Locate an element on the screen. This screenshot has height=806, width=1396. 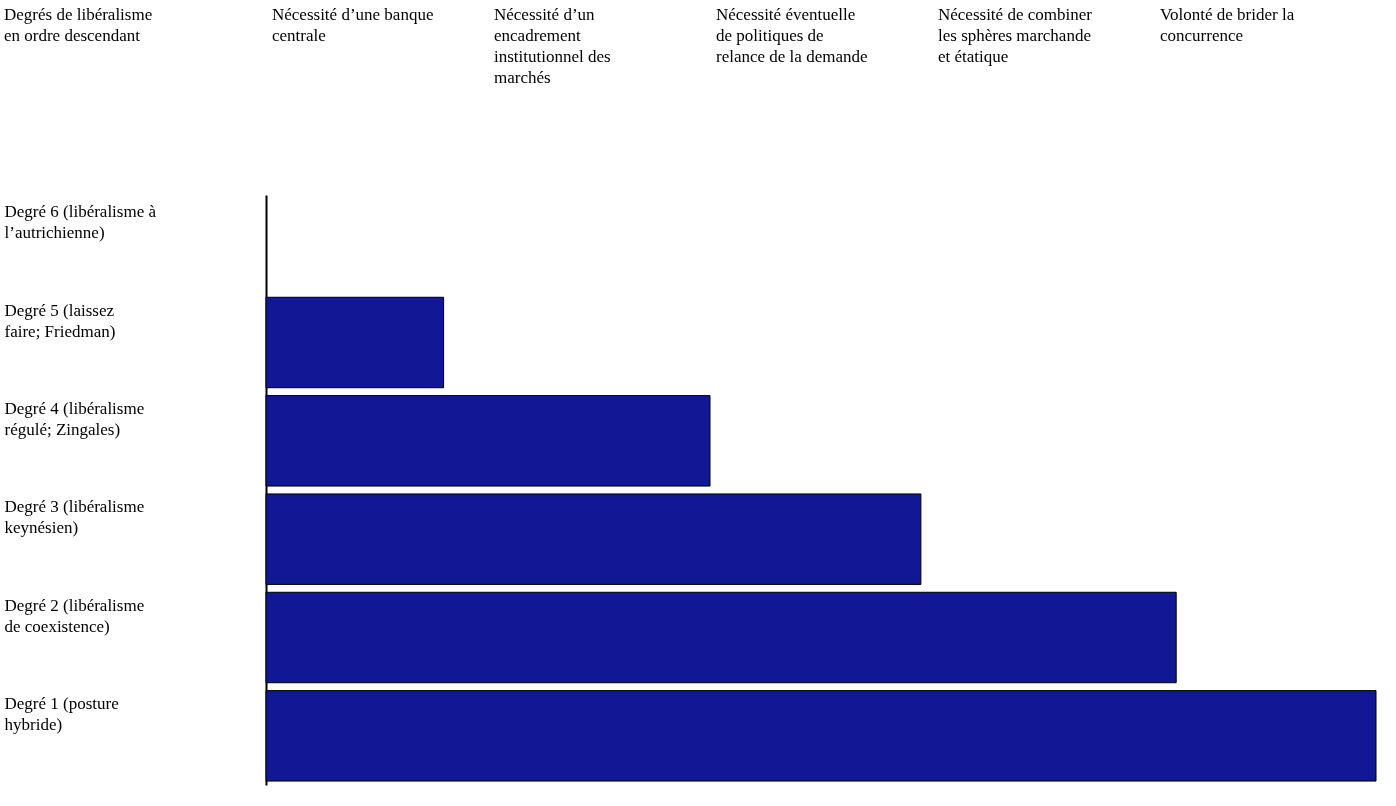
text: Nécessité d’un encadrement institutionnel des marchés is located at coordinates (552, 46).